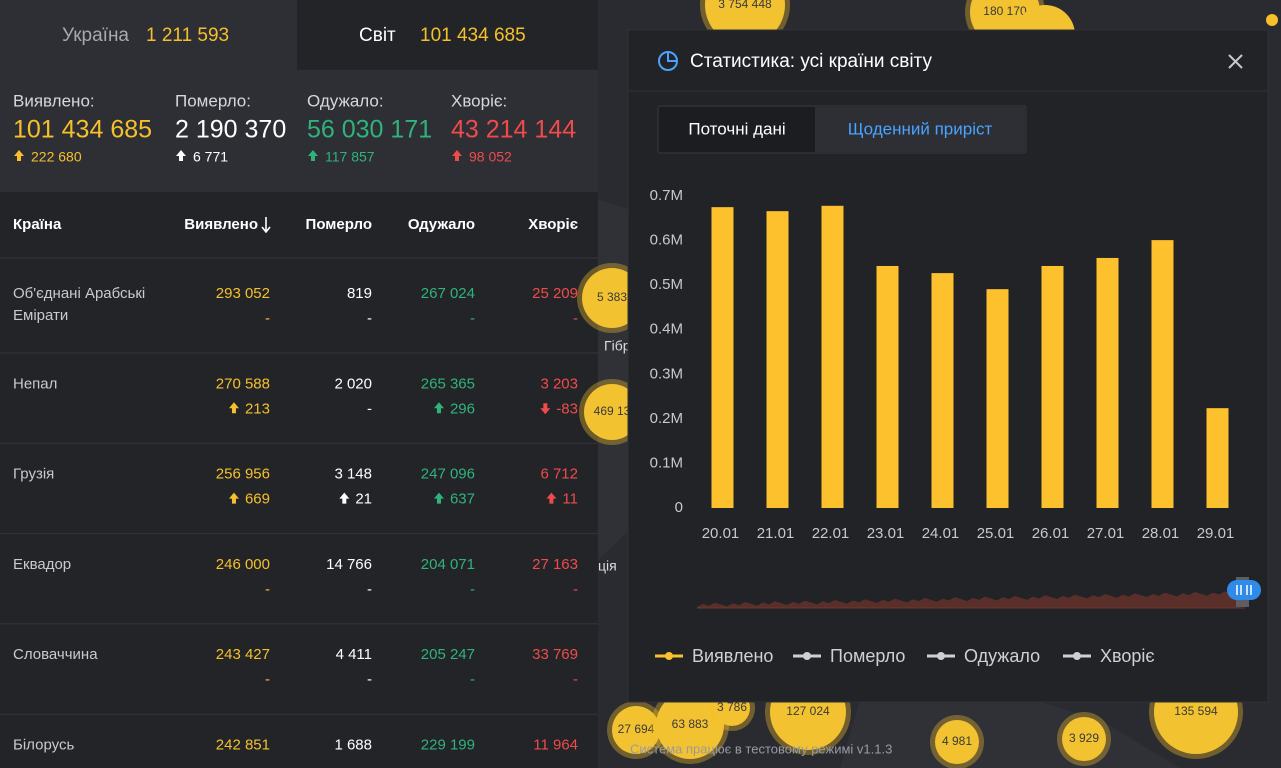 Image resolution: width=1281 pixels, height=768 pixels. Describe the element at coordinates (831, 533) in the screenshot. I see `x-tick-label: 22.01` at that location.